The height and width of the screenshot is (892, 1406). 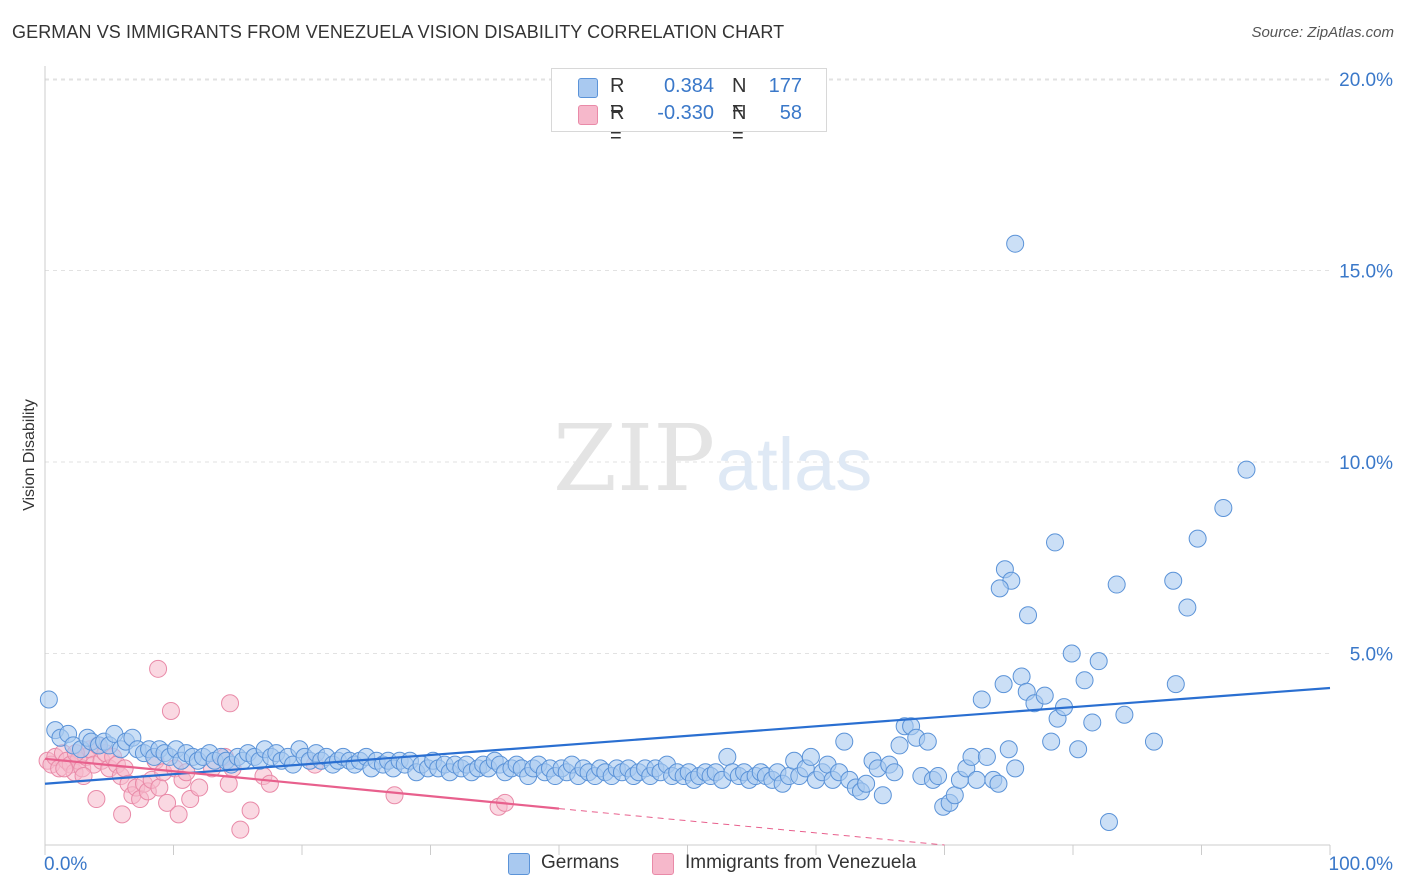 I want to click on legend-label-venezuela: Immigrants from Venezuela, so click(x=801, y=862).